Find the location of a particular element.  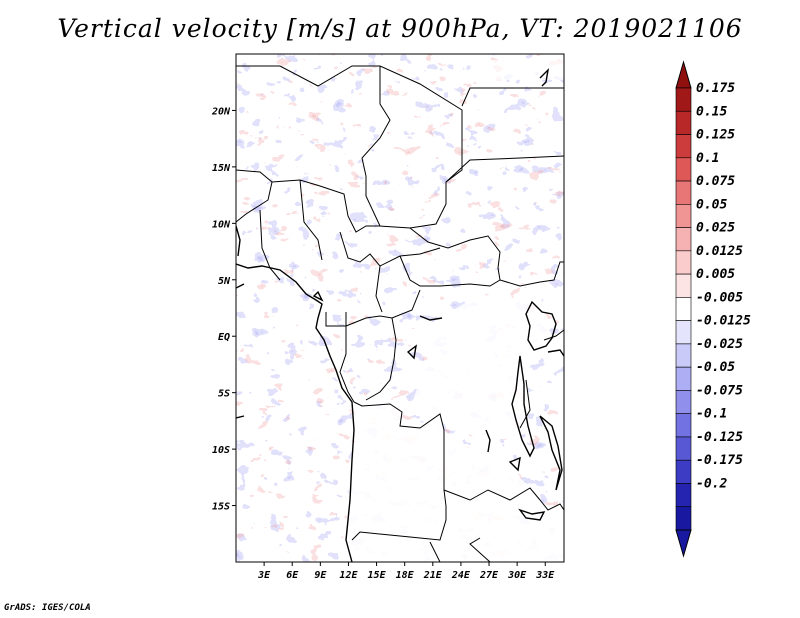

colorbar-label: -0.0125 is located at coordinates (723, 321).